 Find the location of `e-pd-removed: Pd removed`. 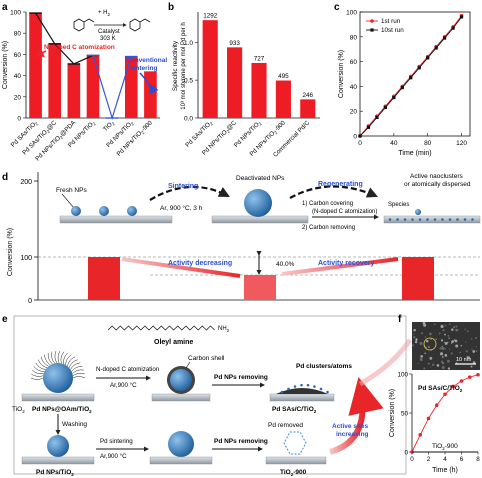

e-pd-removed: Pd removed is located at coordinates (285, 425).